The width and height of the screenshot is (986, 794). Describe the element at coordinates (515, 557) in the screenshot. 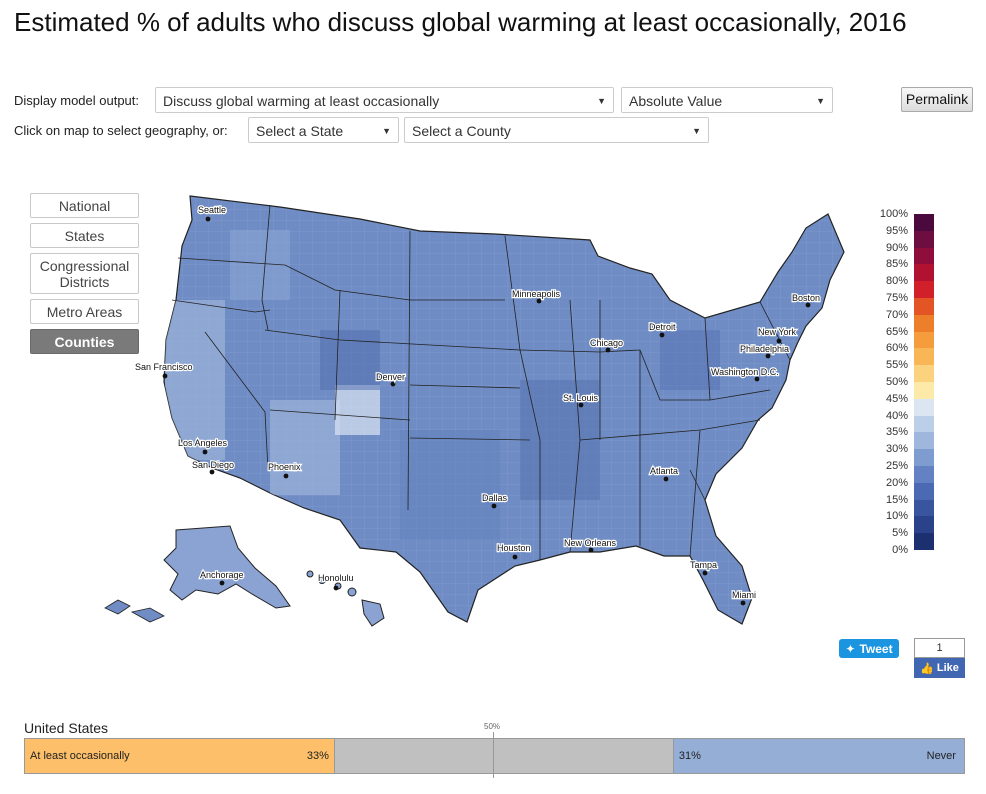

I see `city-marker-houston` at that location.